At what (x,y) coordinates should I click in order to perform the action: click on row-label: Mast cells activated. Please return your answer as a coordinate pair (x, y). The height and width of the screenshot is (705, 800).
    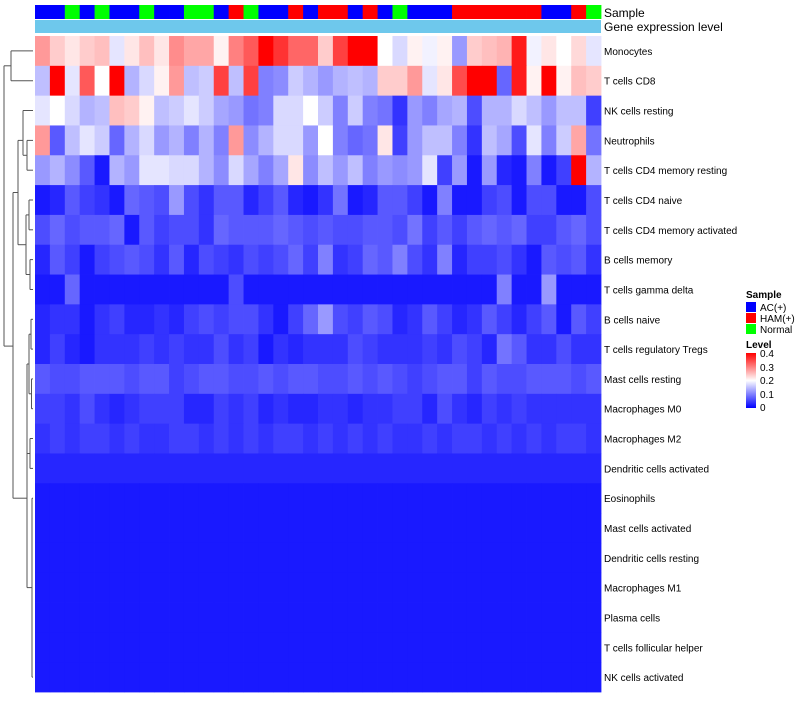
    Looking at the image, I should click on (647, 529).